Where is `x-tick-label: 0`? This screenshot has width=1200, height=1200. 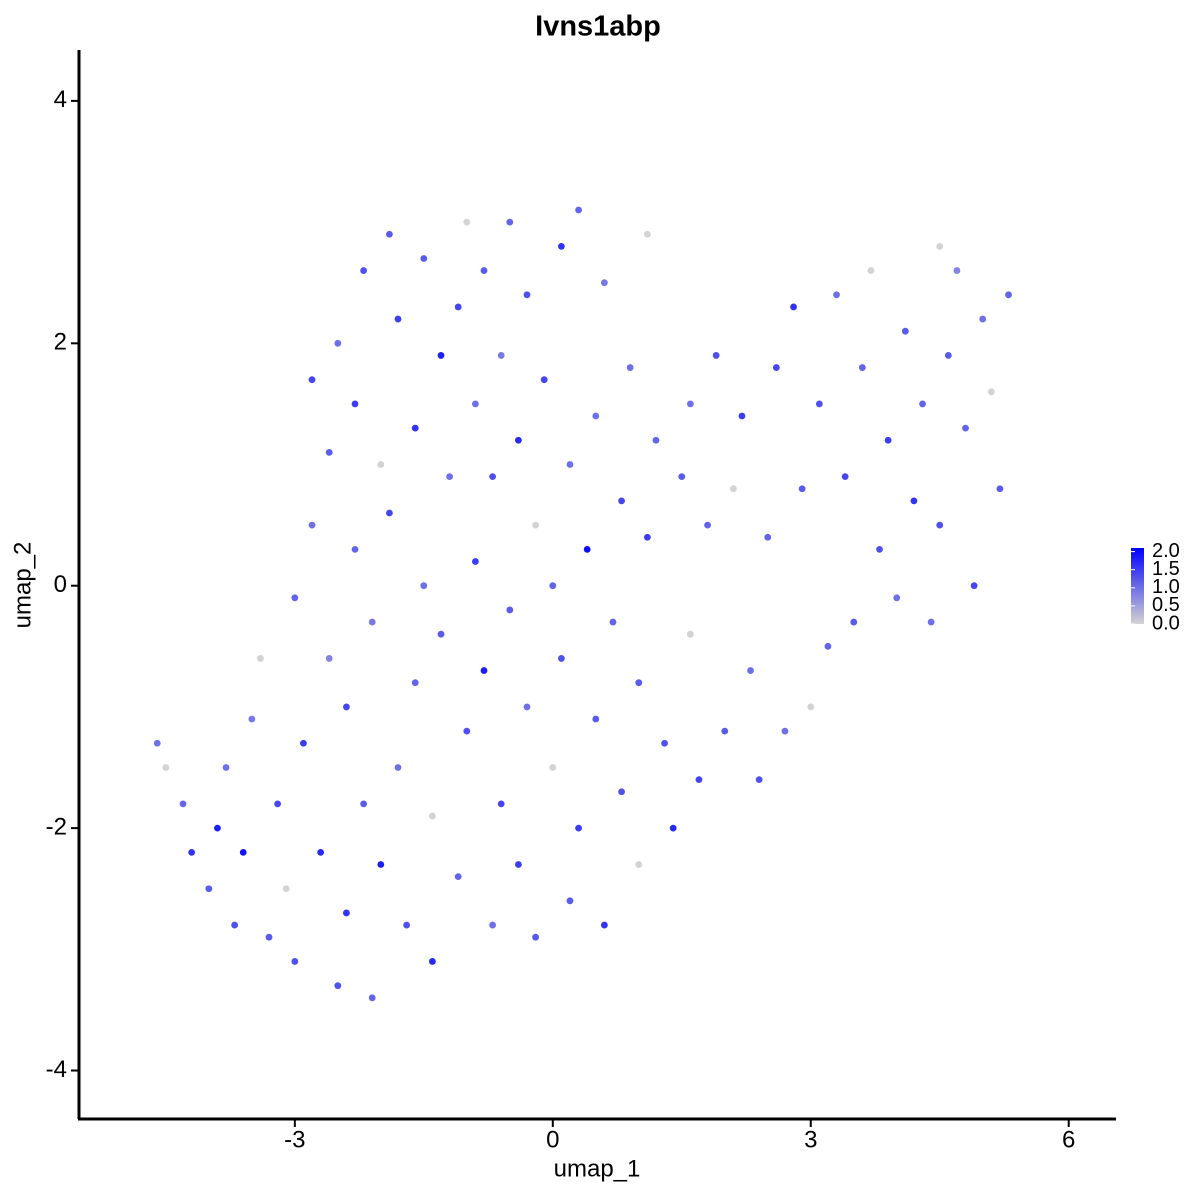
x-tick-label: 0 is located at coordinates (552, 1139).